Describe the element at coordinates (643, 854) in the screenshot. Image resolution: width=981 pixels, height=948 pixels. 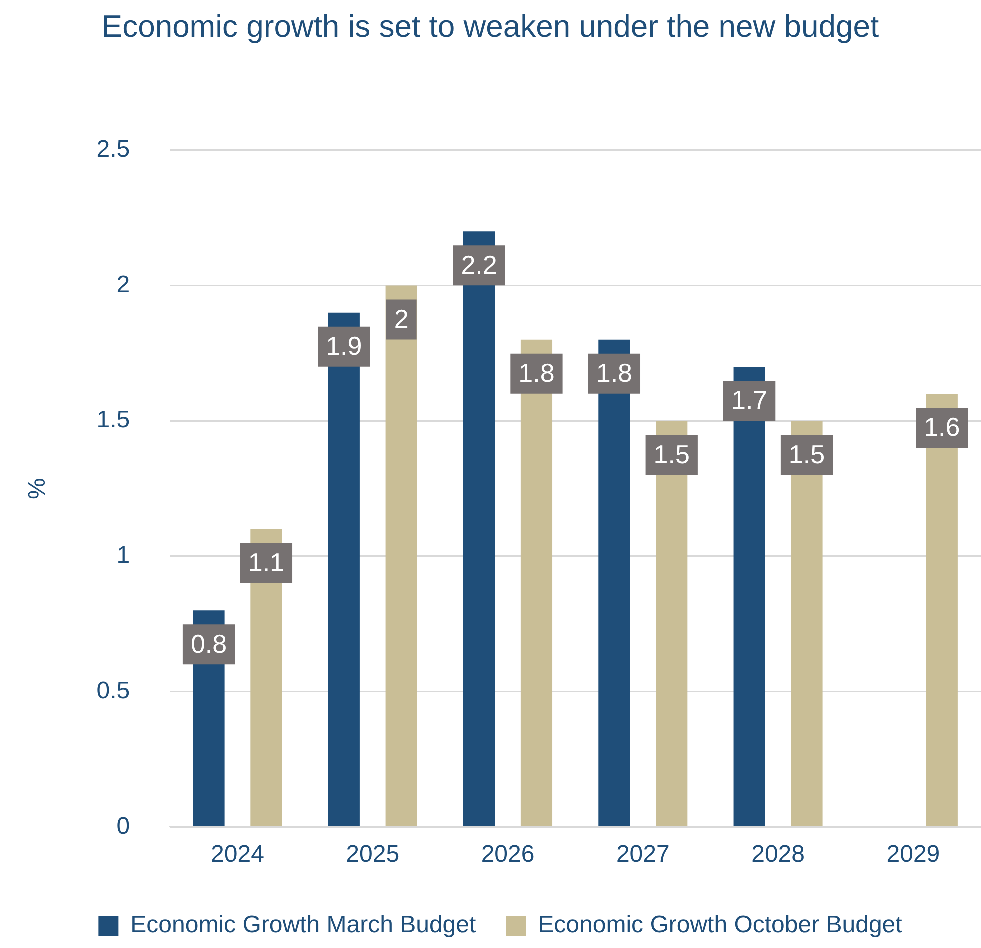
I see `x-tick-label: 2027` at that location.